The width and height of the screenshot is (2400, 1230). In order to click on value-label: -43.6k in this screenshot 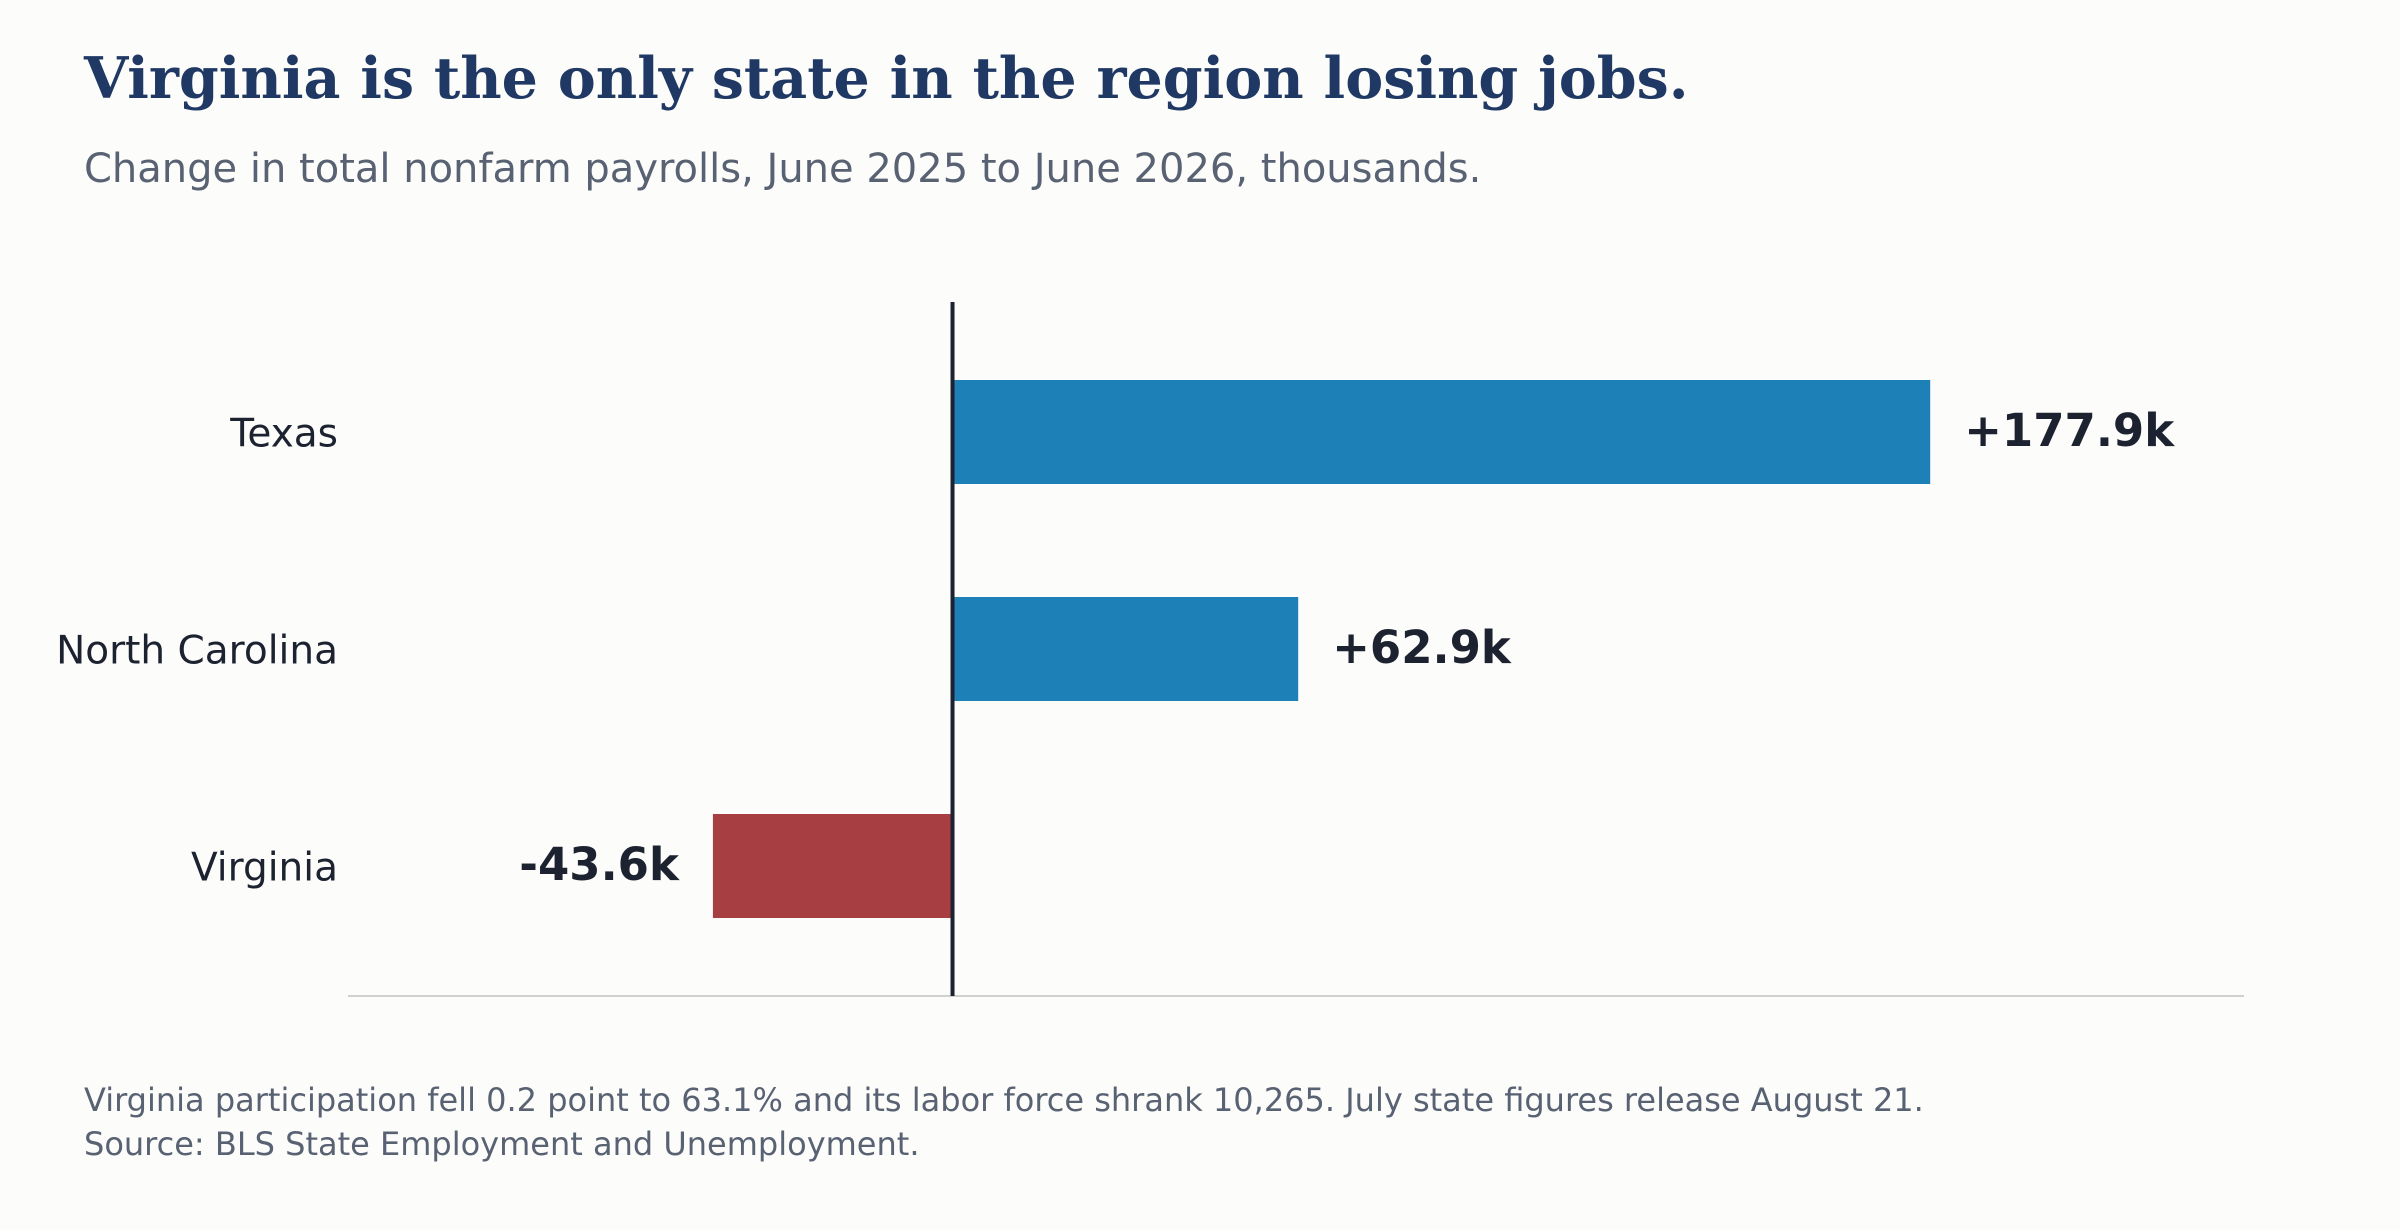, I will do `click(599, 864)`.